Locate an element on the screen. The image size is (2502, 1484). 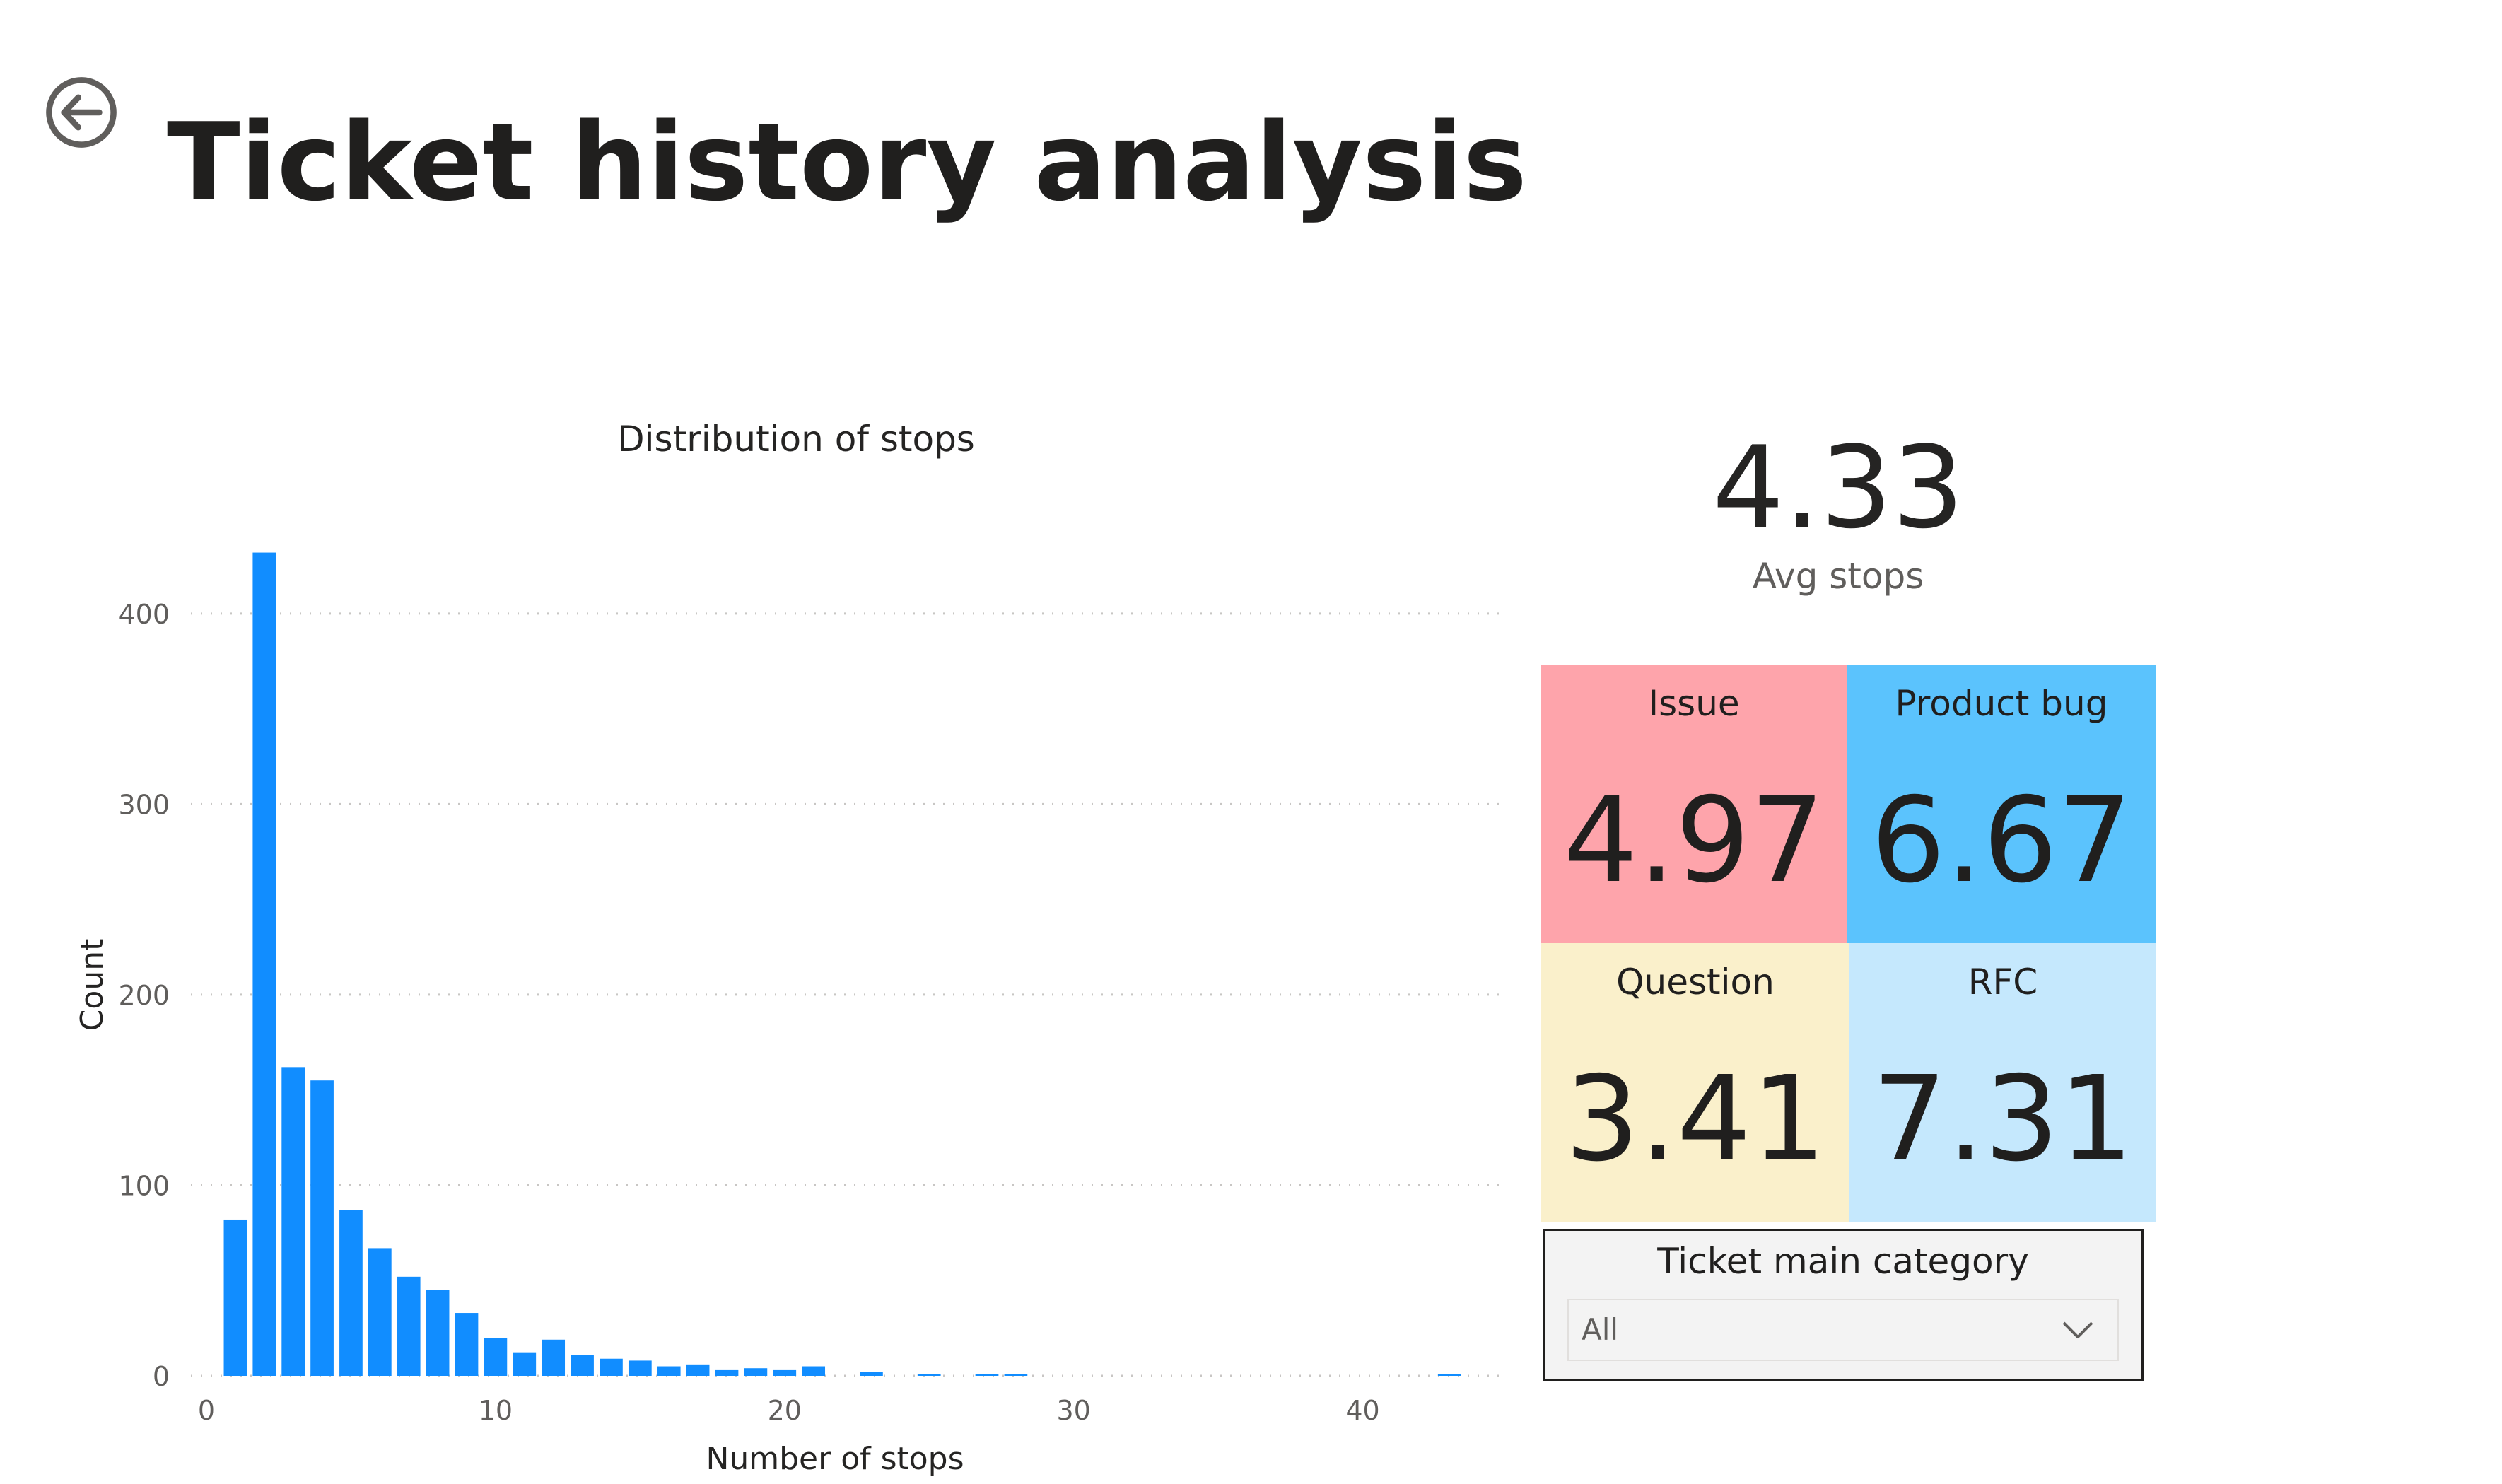
tile-label: Product bug is located at coordinates (2001, 703).